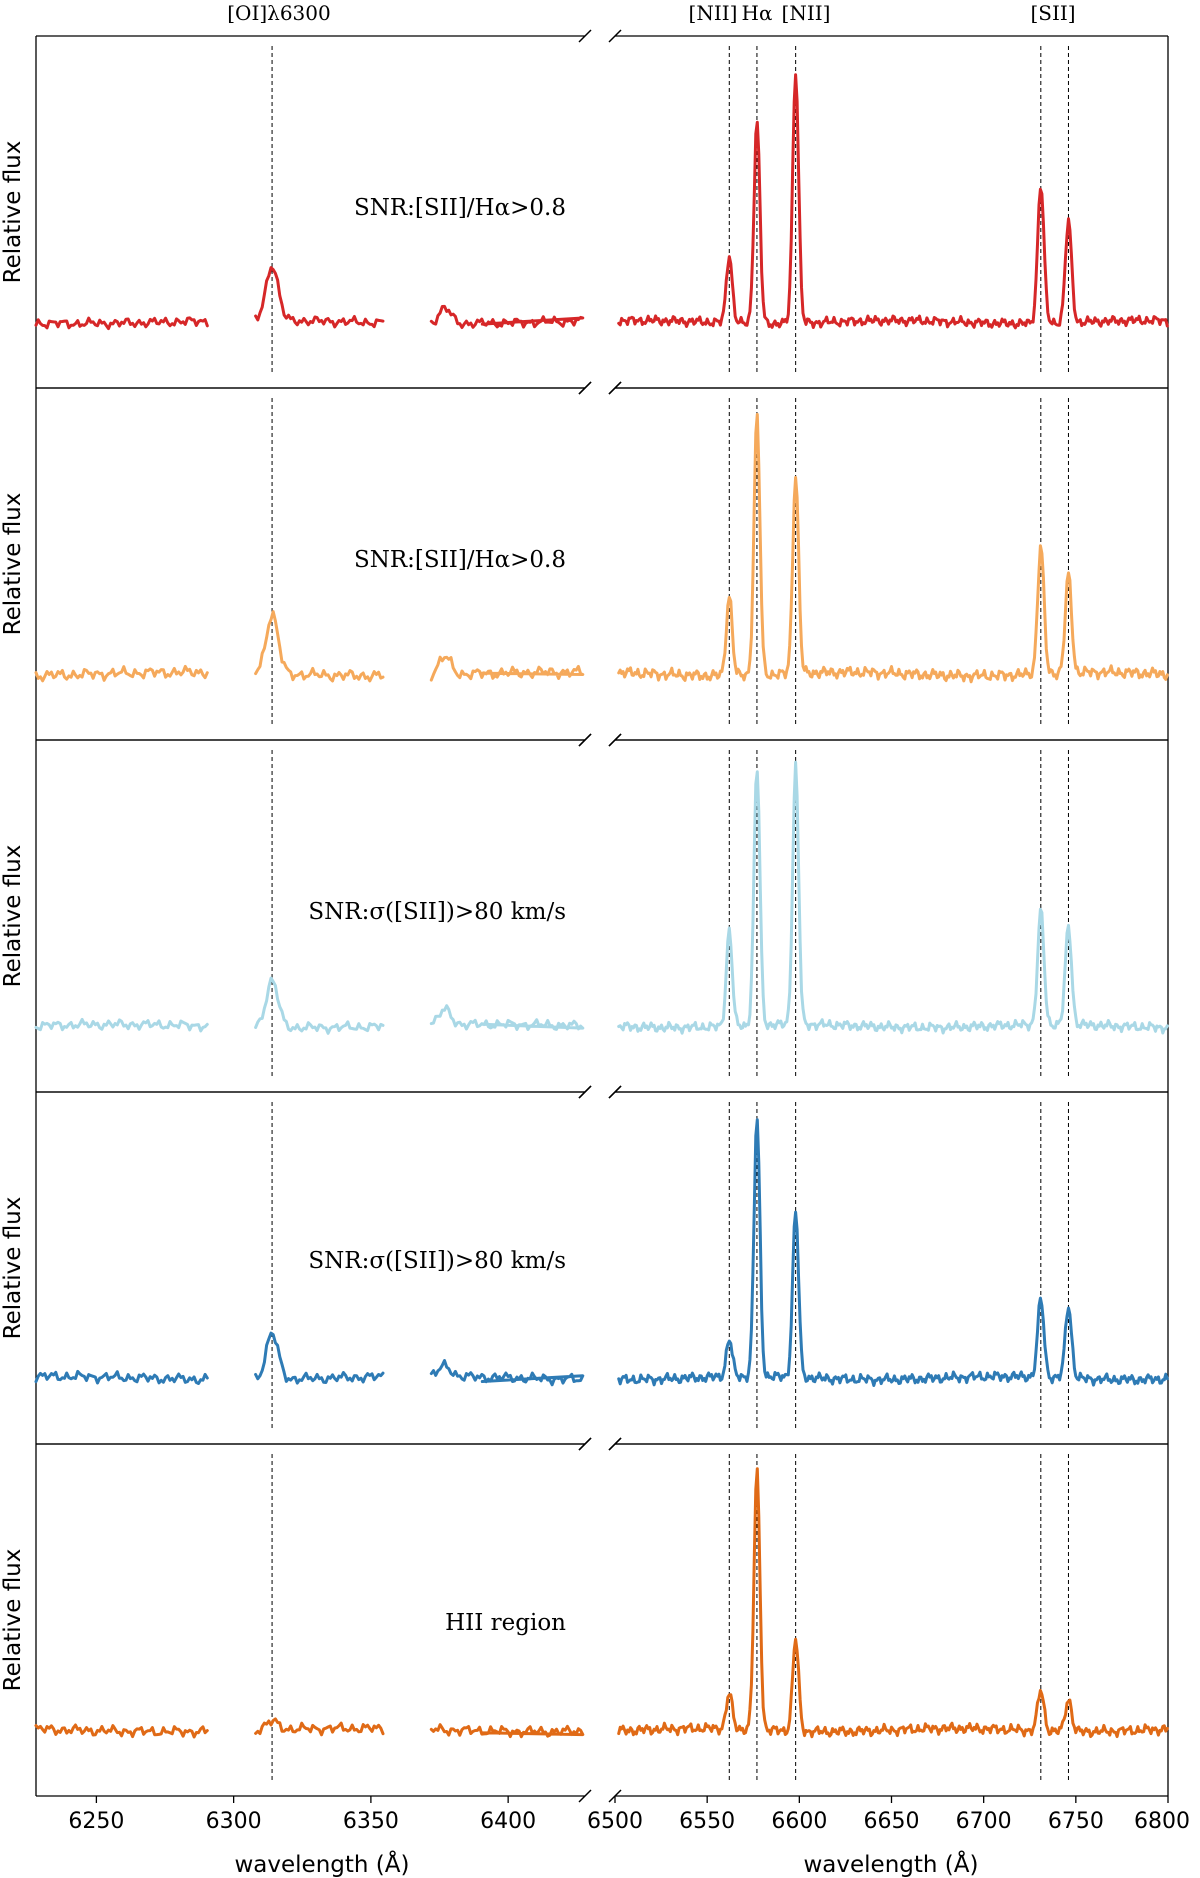 The height and width of the screenshot is (1878, 1200). What do you see at coordinates (322, 1864) in the screenshot?
I see `xlabel-left: wavelength (Å)` at bounding box center [322, 1864].